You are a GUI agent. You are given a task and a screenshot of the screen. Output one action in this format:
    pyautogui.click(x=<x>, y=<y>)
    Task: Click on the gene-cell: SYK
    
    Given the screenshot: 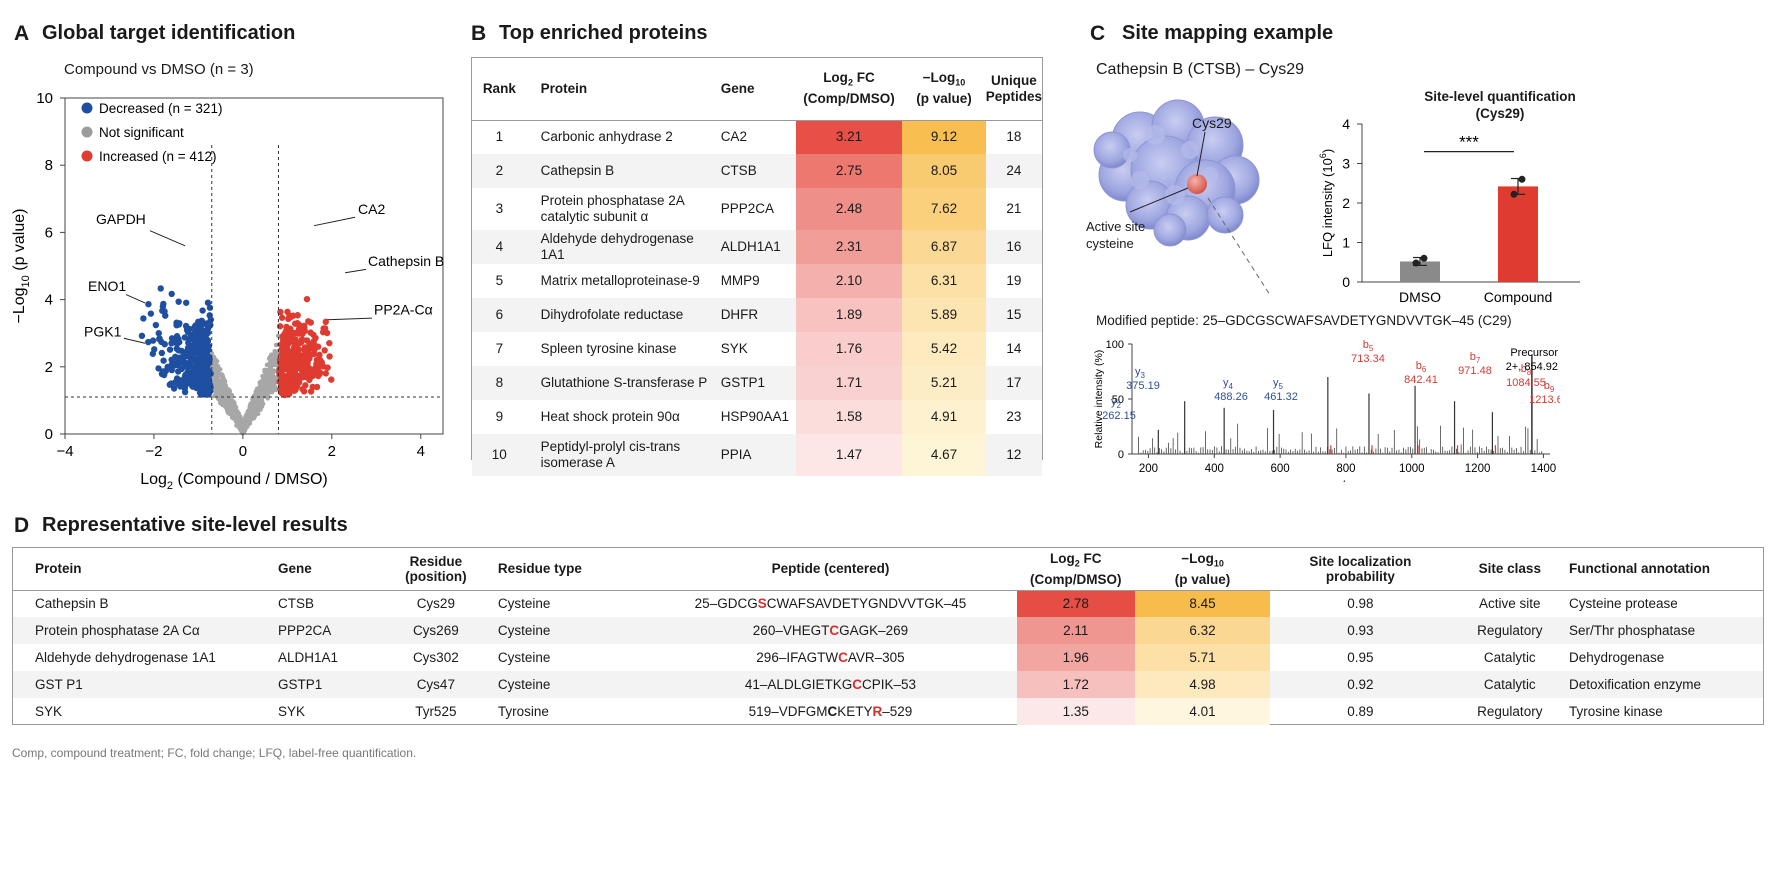 What is the action you would take?
    pyautogui.click(x=291, y=711)
    